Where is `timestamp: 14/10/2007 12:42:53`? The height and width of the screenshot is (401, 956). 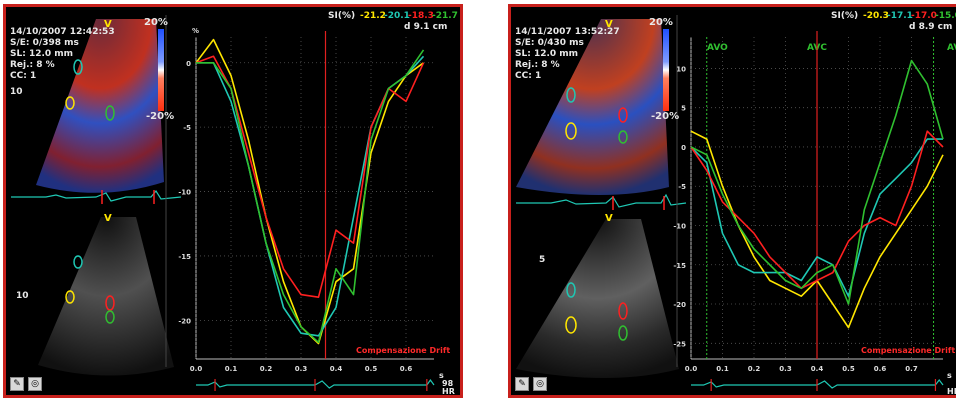
timestamp: 14/10/2007 12:42:53 is located at coordinates (62, 32).